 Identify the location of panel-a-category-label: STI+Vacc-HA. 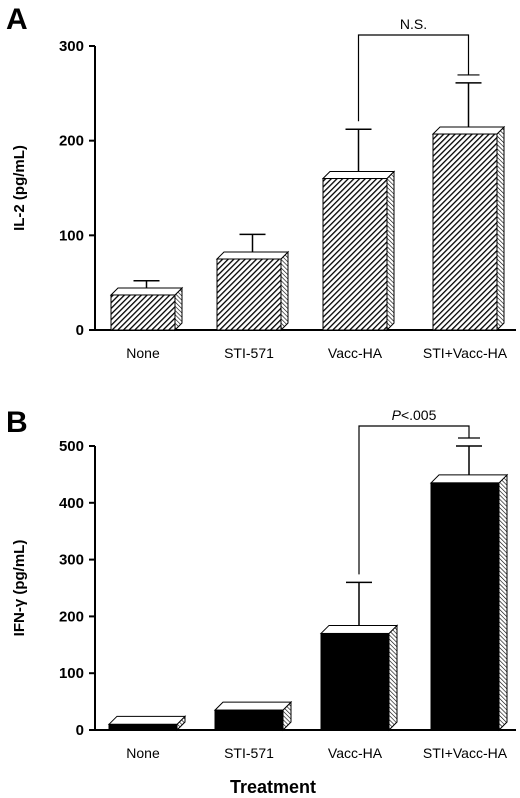
(465, 353).